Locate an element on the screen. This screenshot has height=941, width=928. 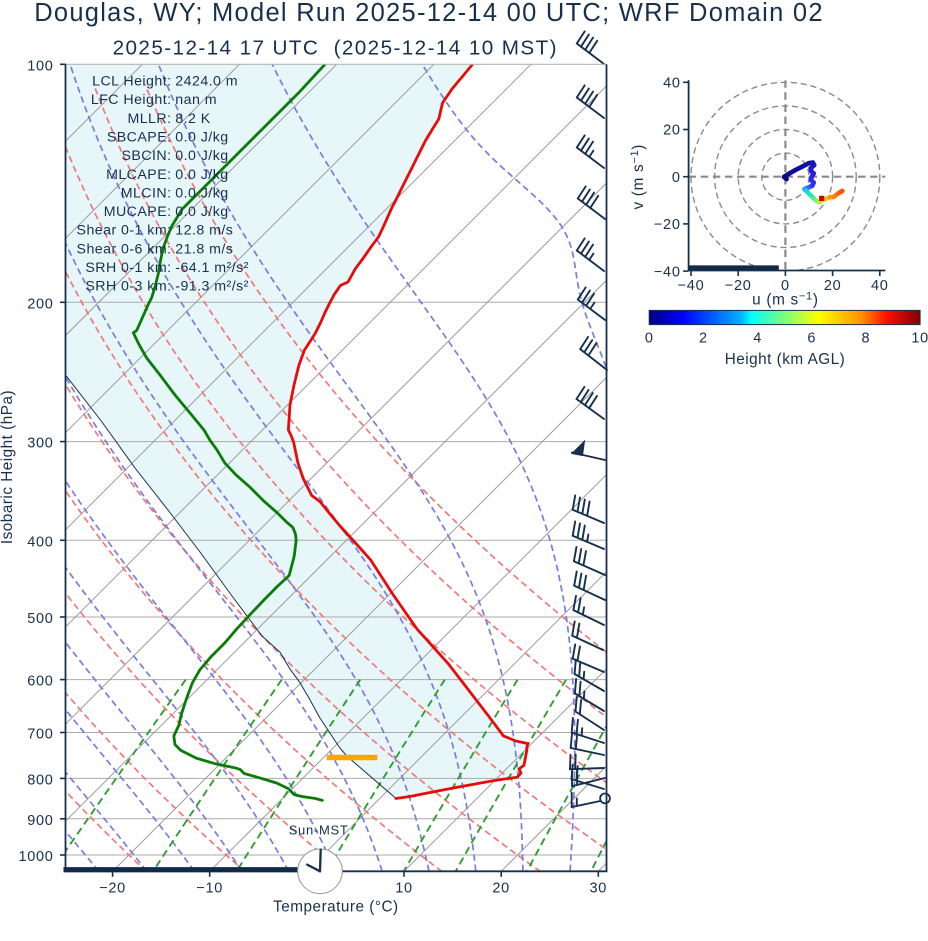
svg-text: LCL Height: is located at coordinates (131, 82).